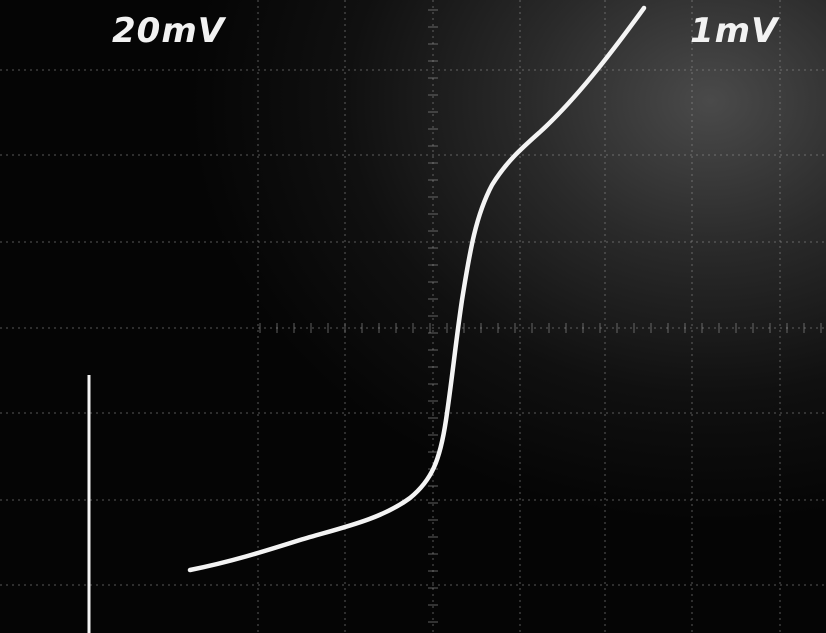 This screenshot has width=826, height=633. I want to click on left-sensitivity-label: 20mV, so click(169, 31).